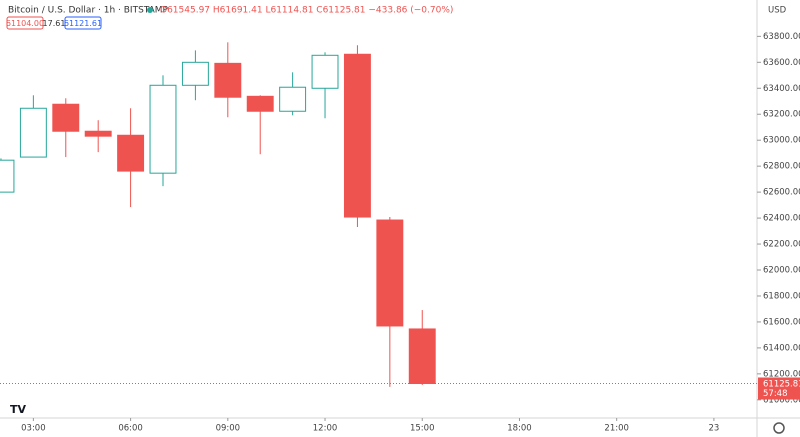  I want to click on currency-box, so click(778, 9).